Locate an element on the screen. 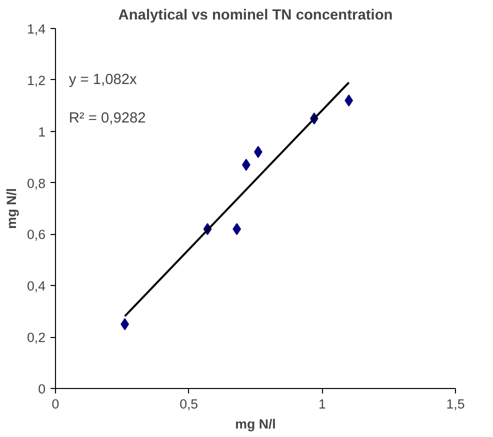 Image resolution: width=493 pixels, height=437 pixels. annotation: R² = 0,9282 is located at coordinates (107, 118).